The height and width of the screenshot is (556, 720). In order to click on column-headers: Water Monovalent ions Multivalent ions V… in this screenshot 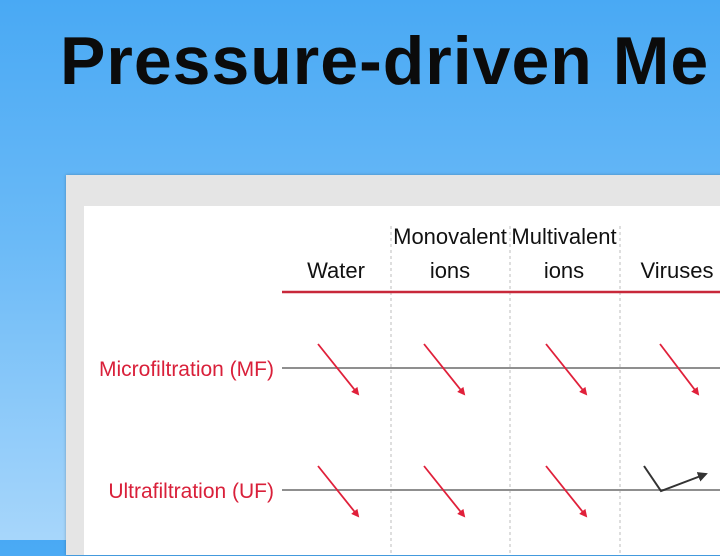, I will do `click(510, 253)`.